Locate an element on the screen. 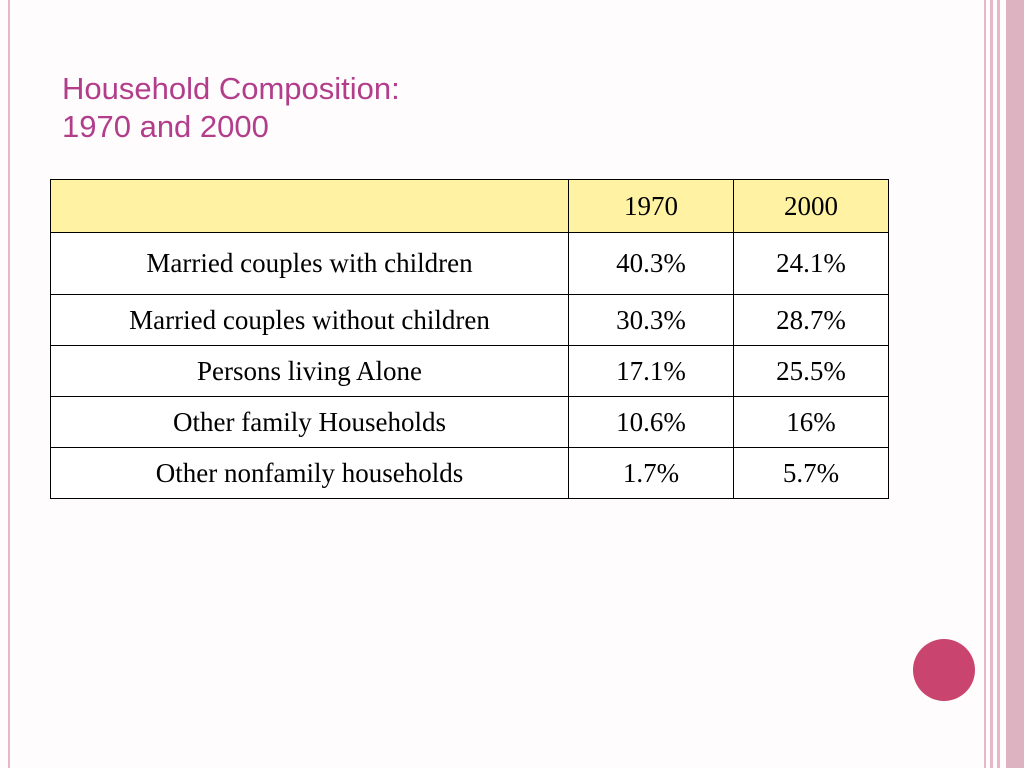 The height and width of the screenshot is (768, 1024). table-row: Other family Households 10.6% 16% is located at coordinates (469, 422).